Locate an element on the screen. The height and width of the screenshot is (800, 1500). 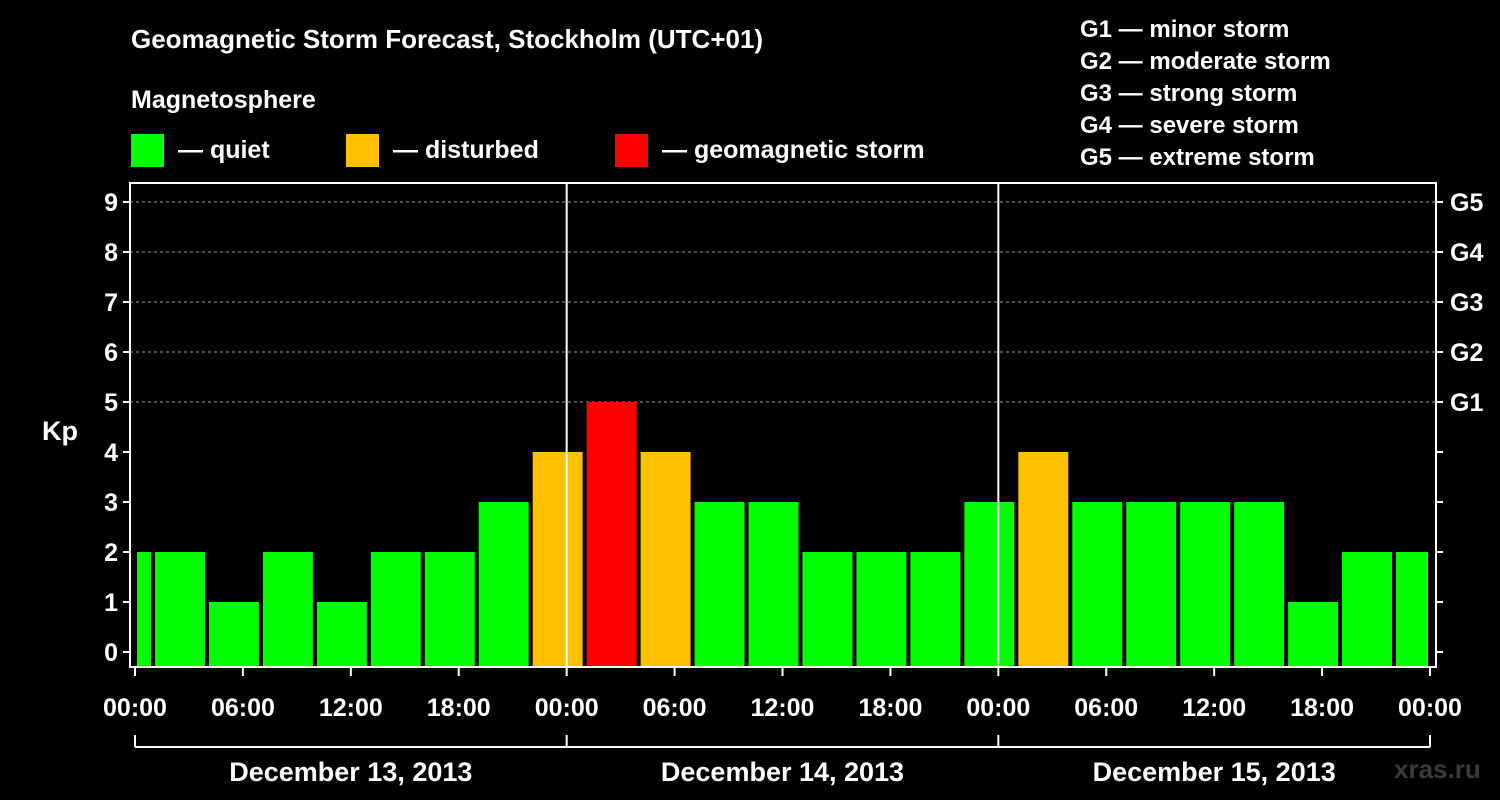
x-tick-label-9: 06:00 is located at coordinates (1106, 708).